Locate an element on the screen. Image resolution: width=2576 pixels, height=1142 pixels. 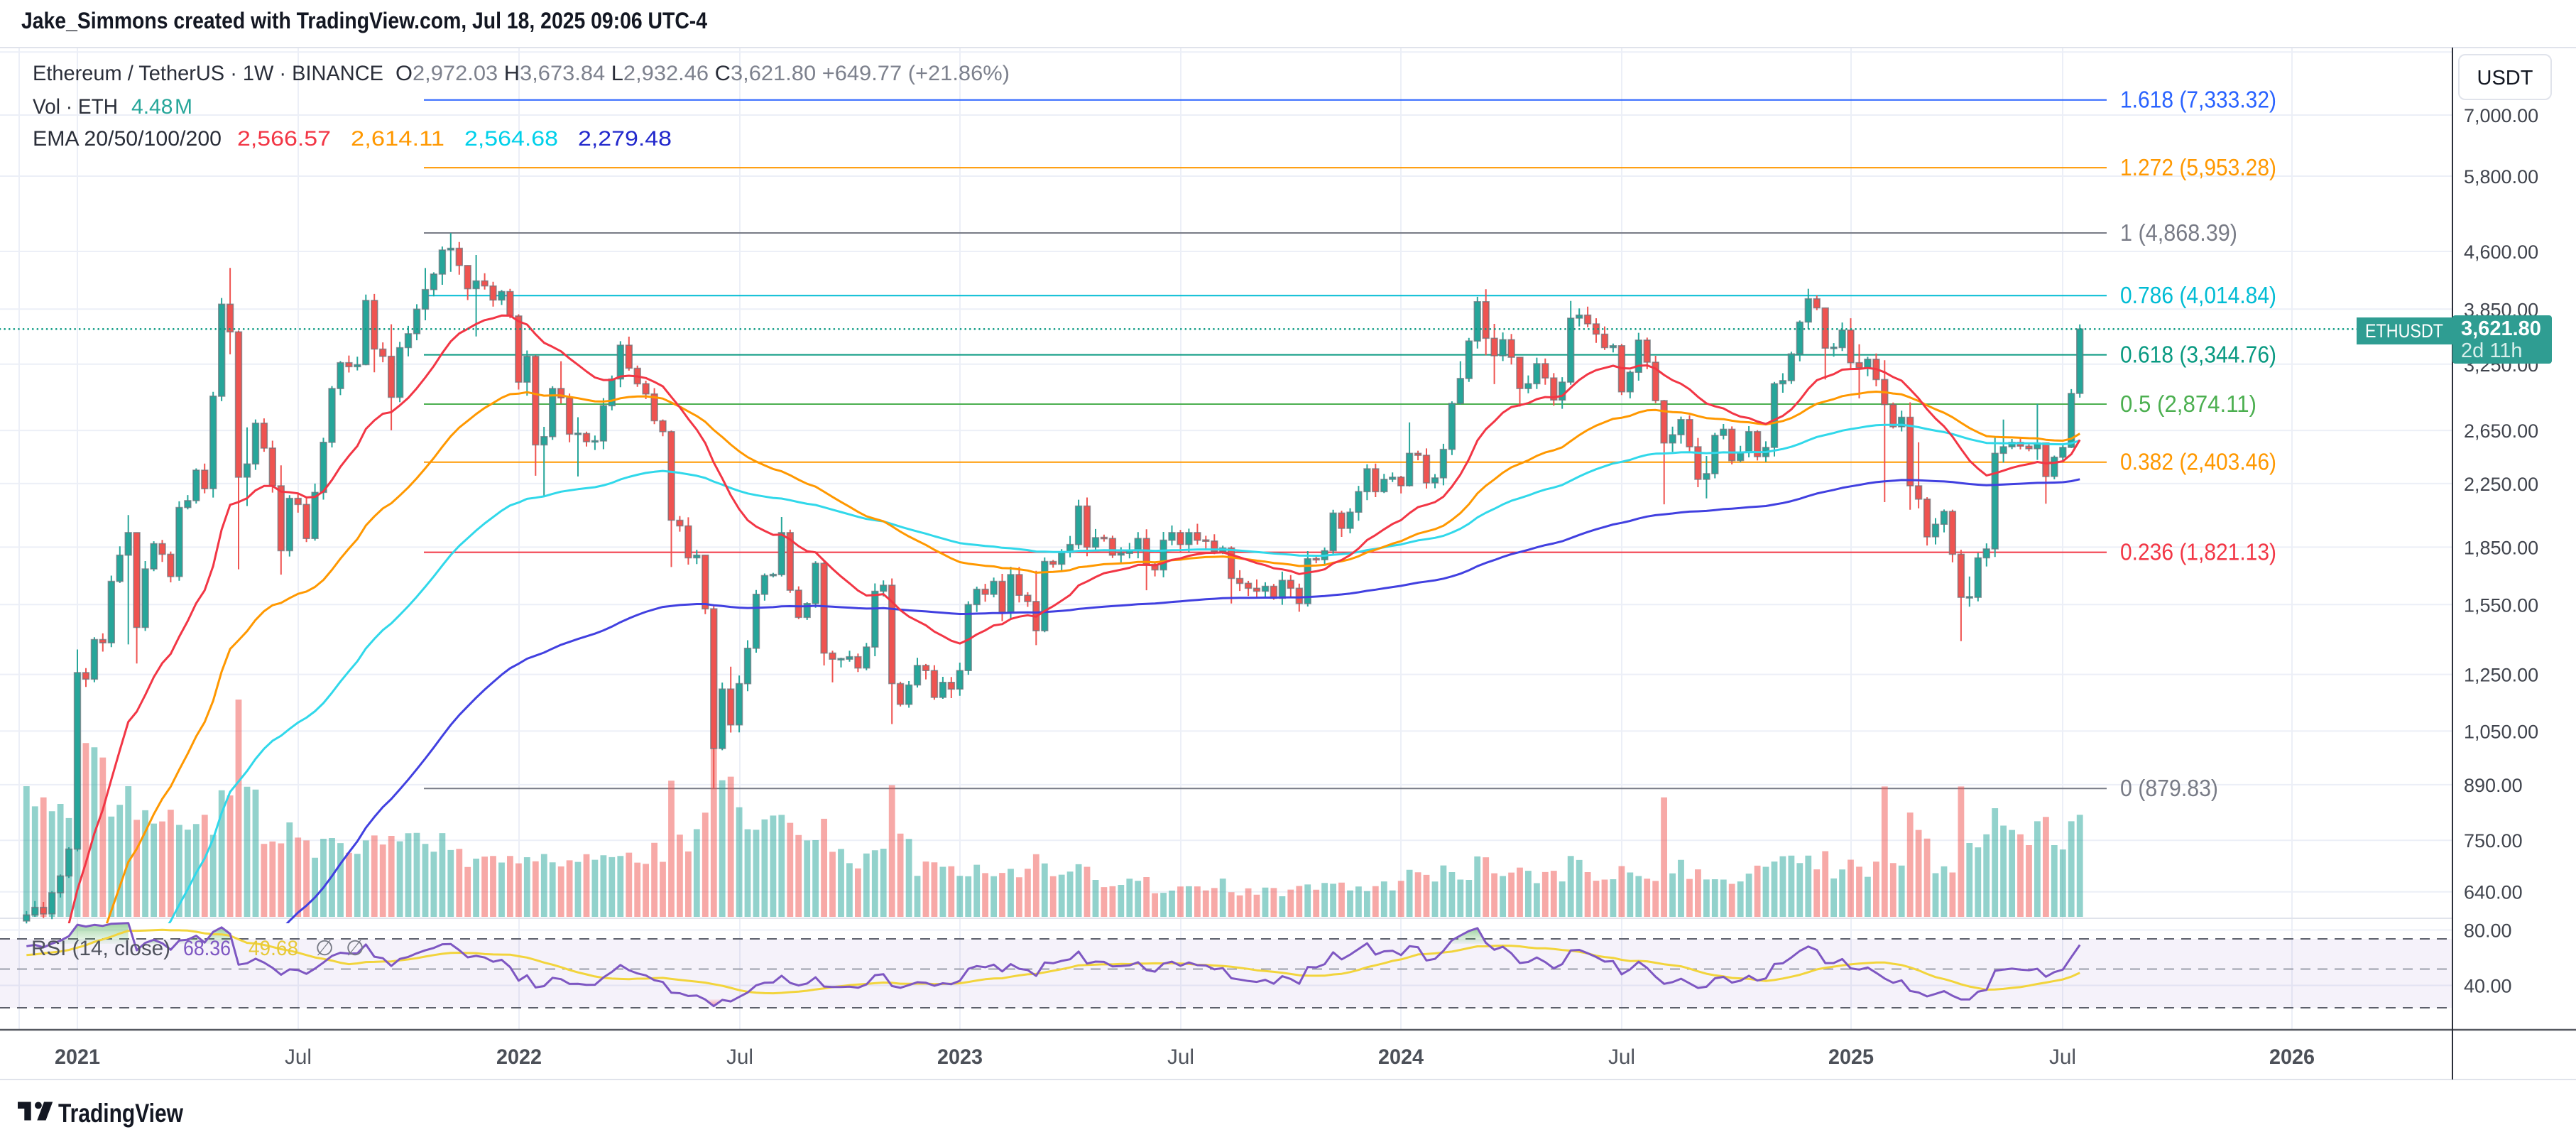
svg-text: 2,279.48 is located at coordinates (625, 139).